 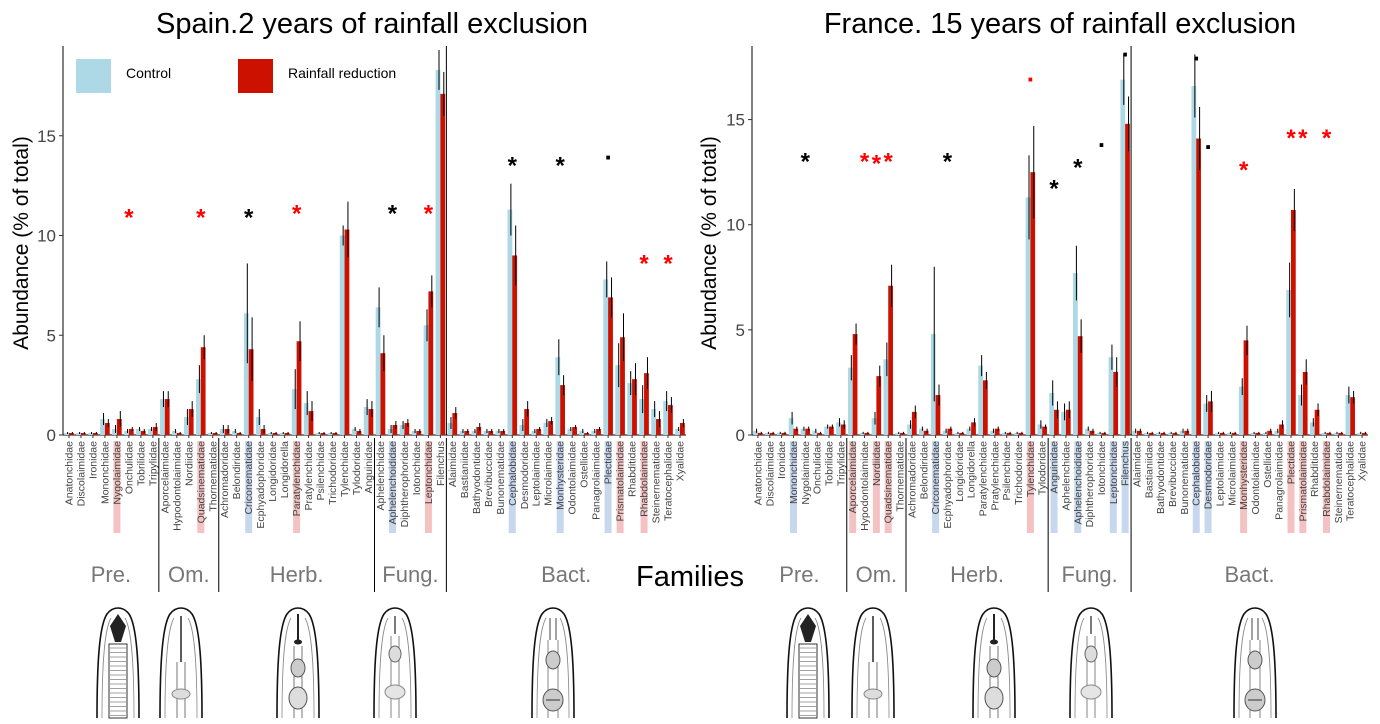 I want to click on x-tick-label: Belondiridae, so click(x=237, y=470).